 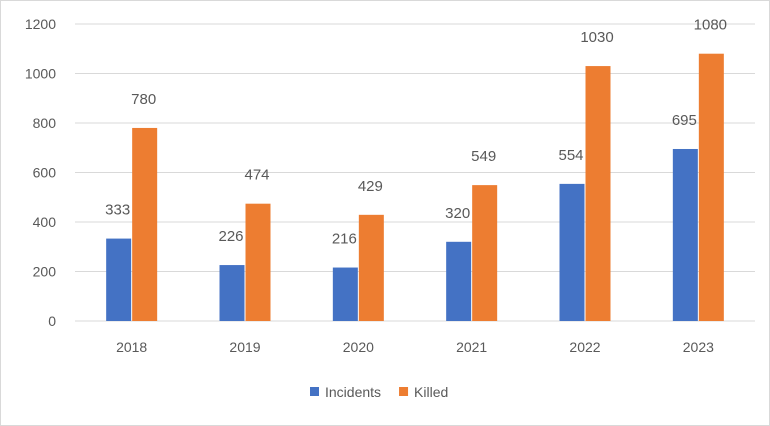 What do you see at coordinates (353, 392) in the screenshot?
I see `legend-label-incidents: Incidents` at bounding box center [353, 392].